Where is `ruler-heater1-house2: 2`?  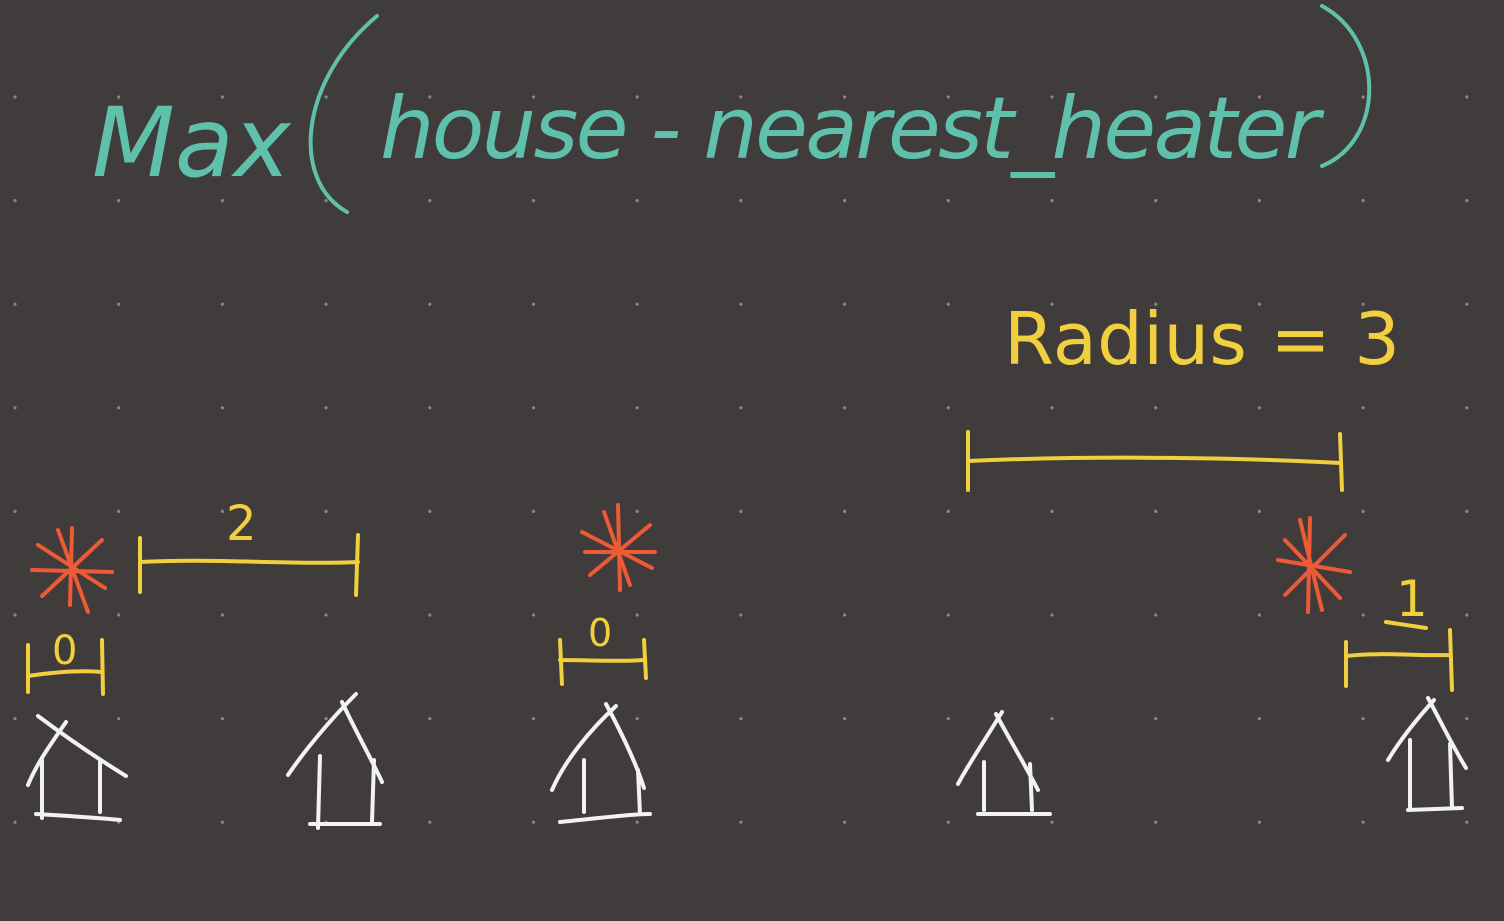 ruler-heater1-house2: 2 is located at coordinates (249, 546).